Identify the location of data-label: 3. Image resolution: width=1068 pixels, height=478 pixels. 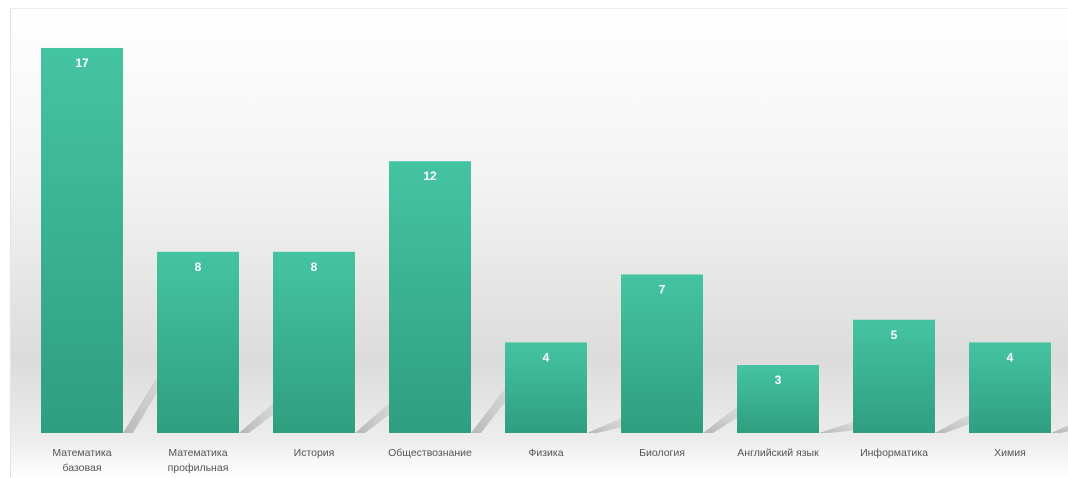
(778, 380).